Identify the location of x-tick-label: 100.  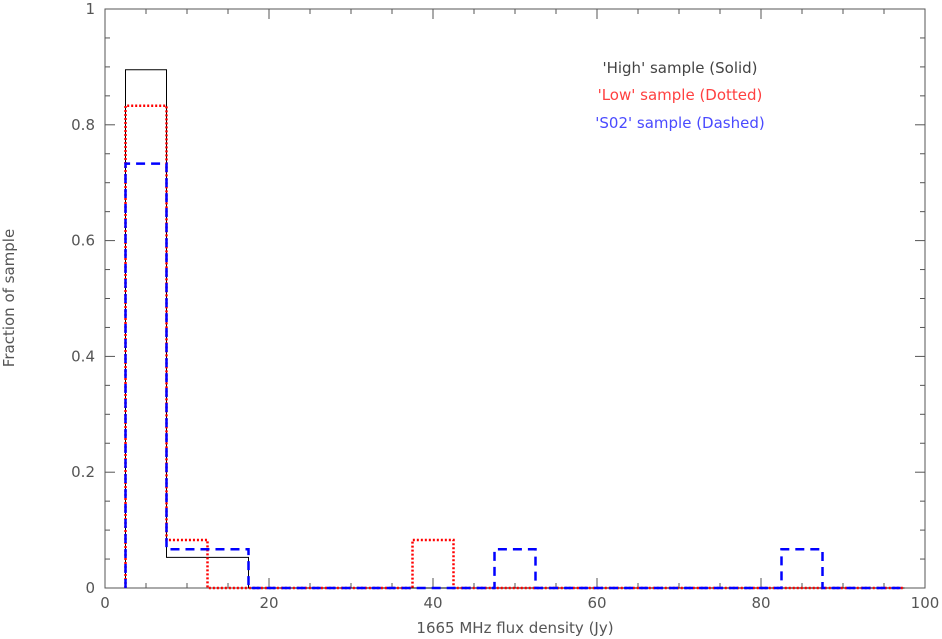
(925, 603).